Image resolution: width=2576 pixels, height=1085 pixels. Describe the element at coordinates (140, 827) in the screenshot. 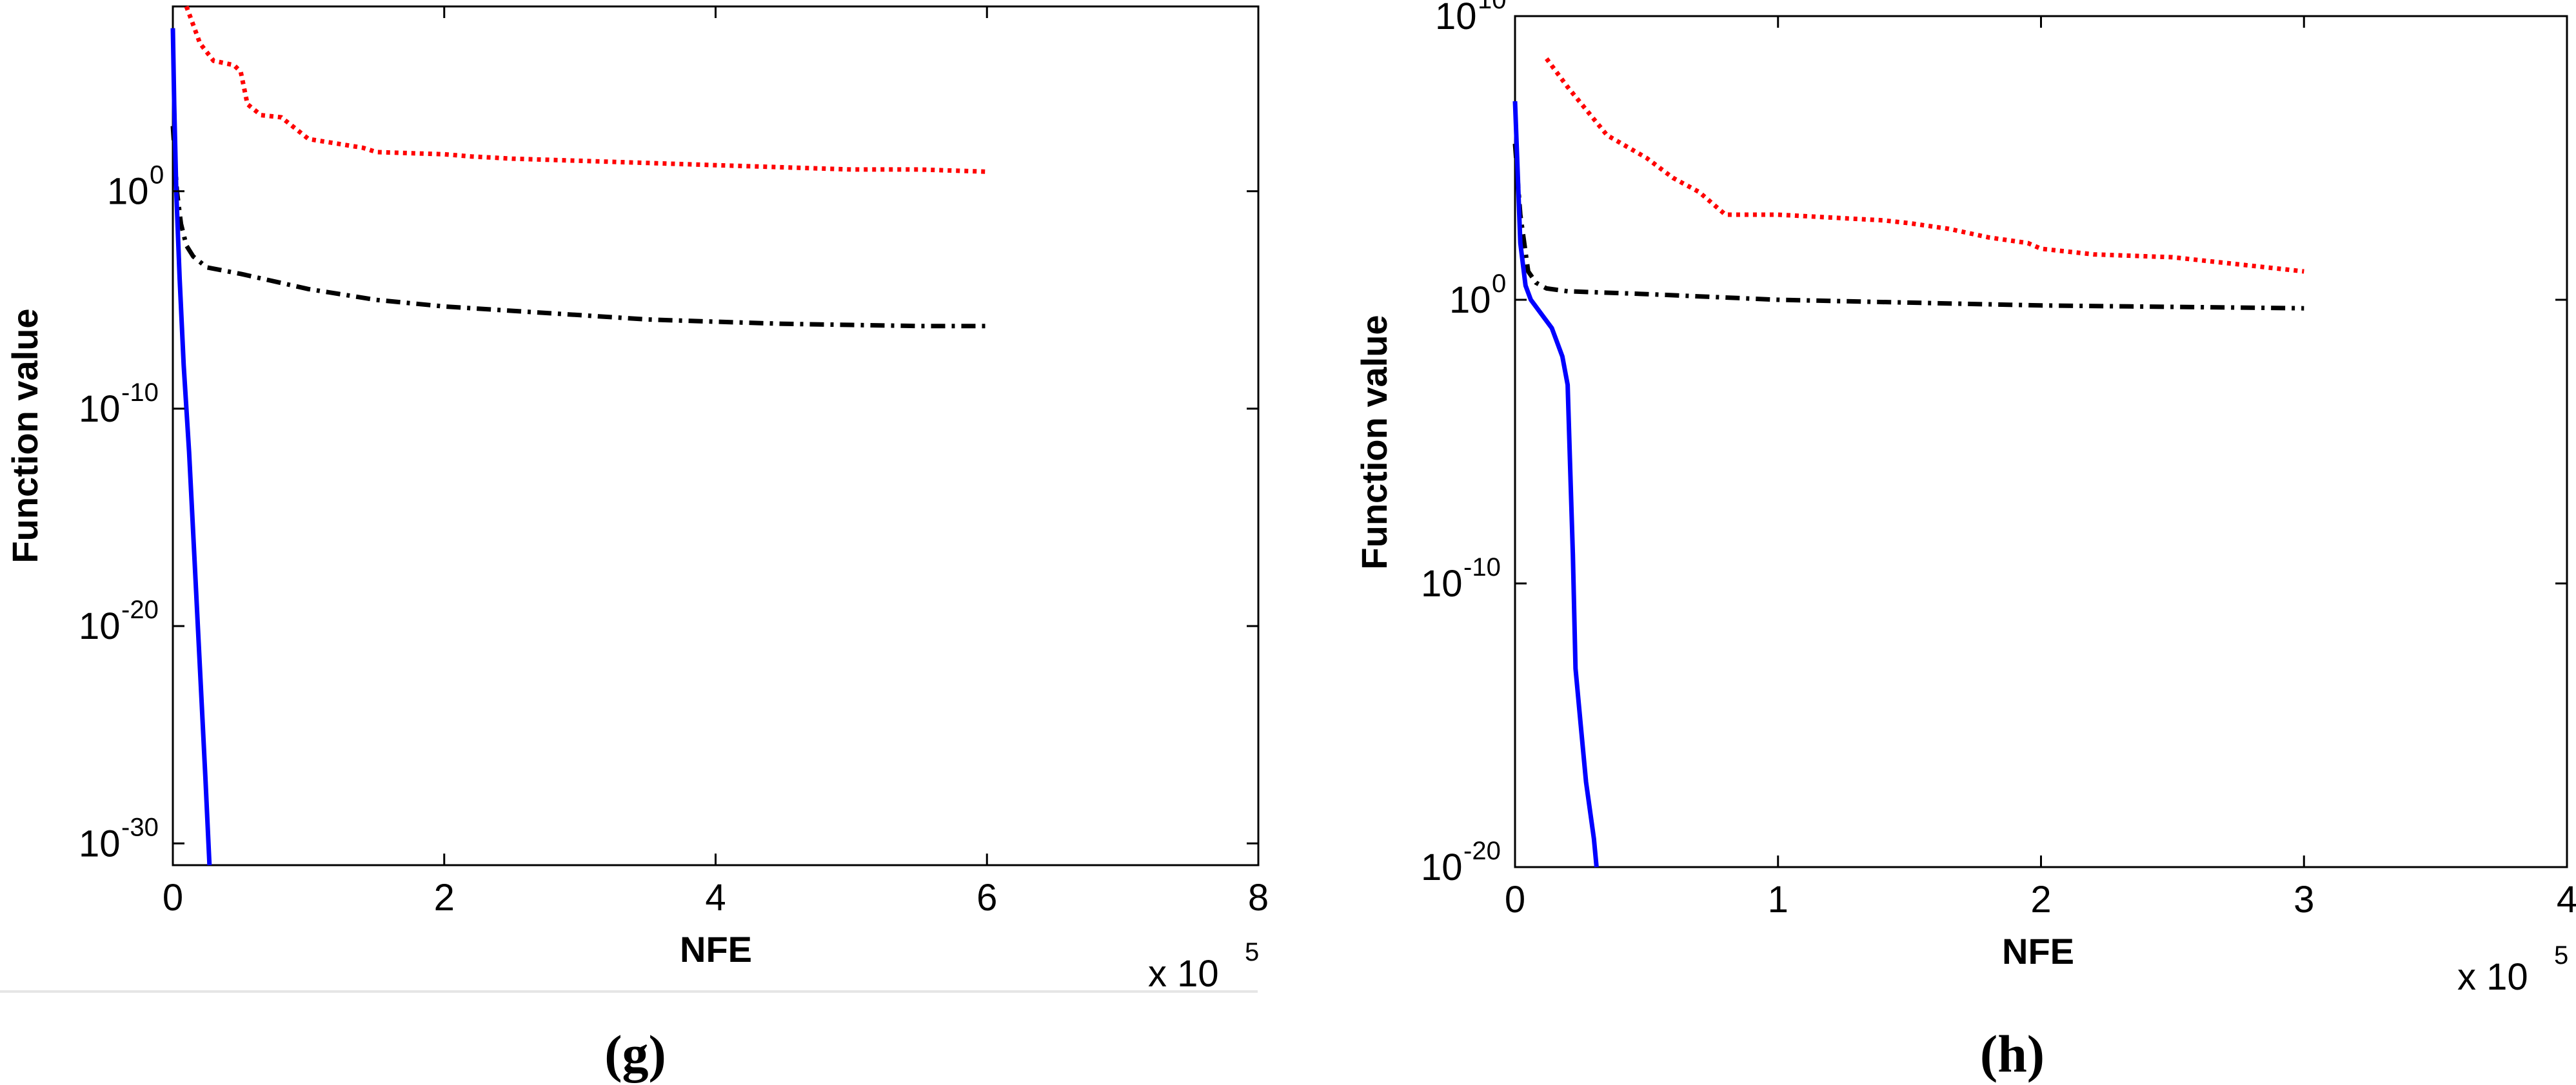

I see `y-tick-label-exp-g: -30` at that location.